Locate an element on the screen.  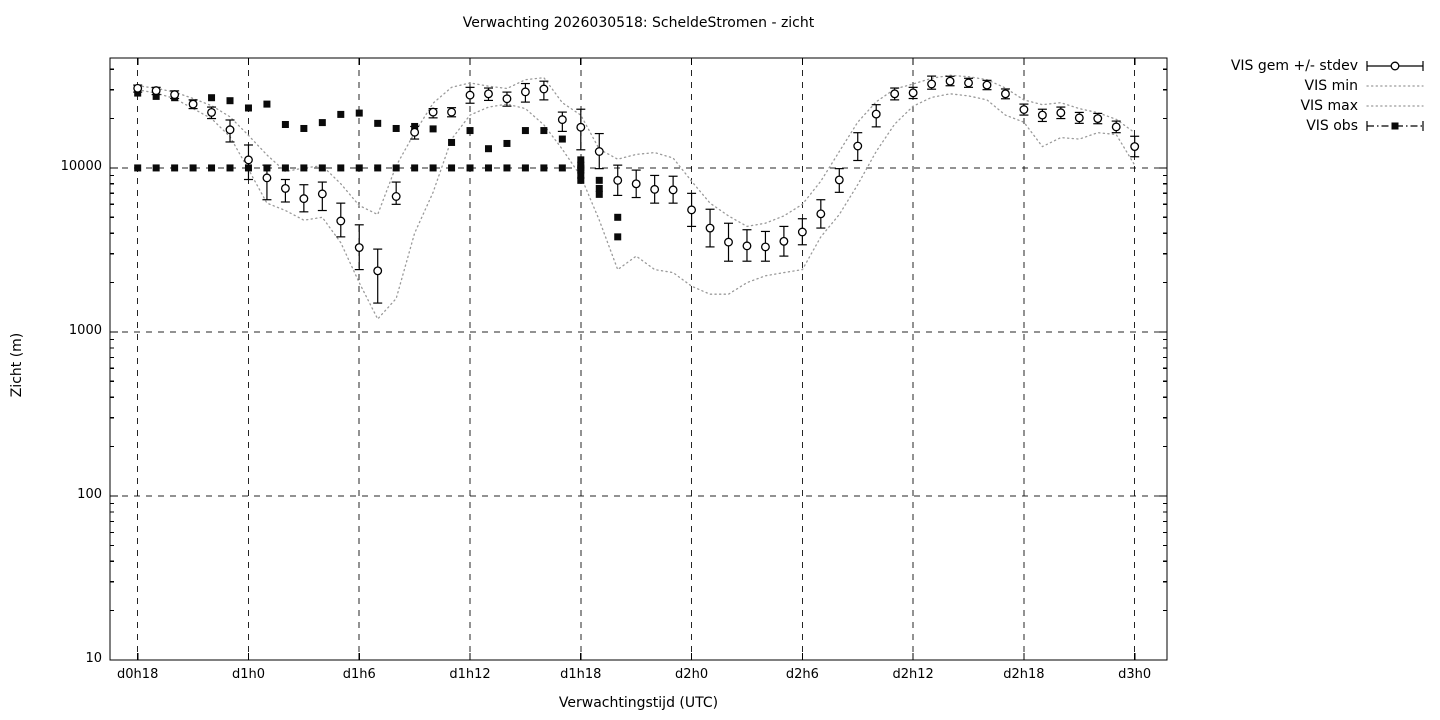
x-tick-label: d1h6 is located at coordinates (359, 674).